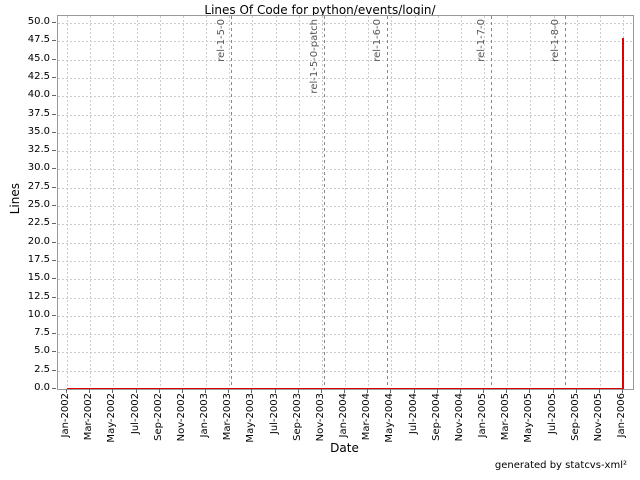  I want to click on y-tick-label: 42.5, so click(38, 76).